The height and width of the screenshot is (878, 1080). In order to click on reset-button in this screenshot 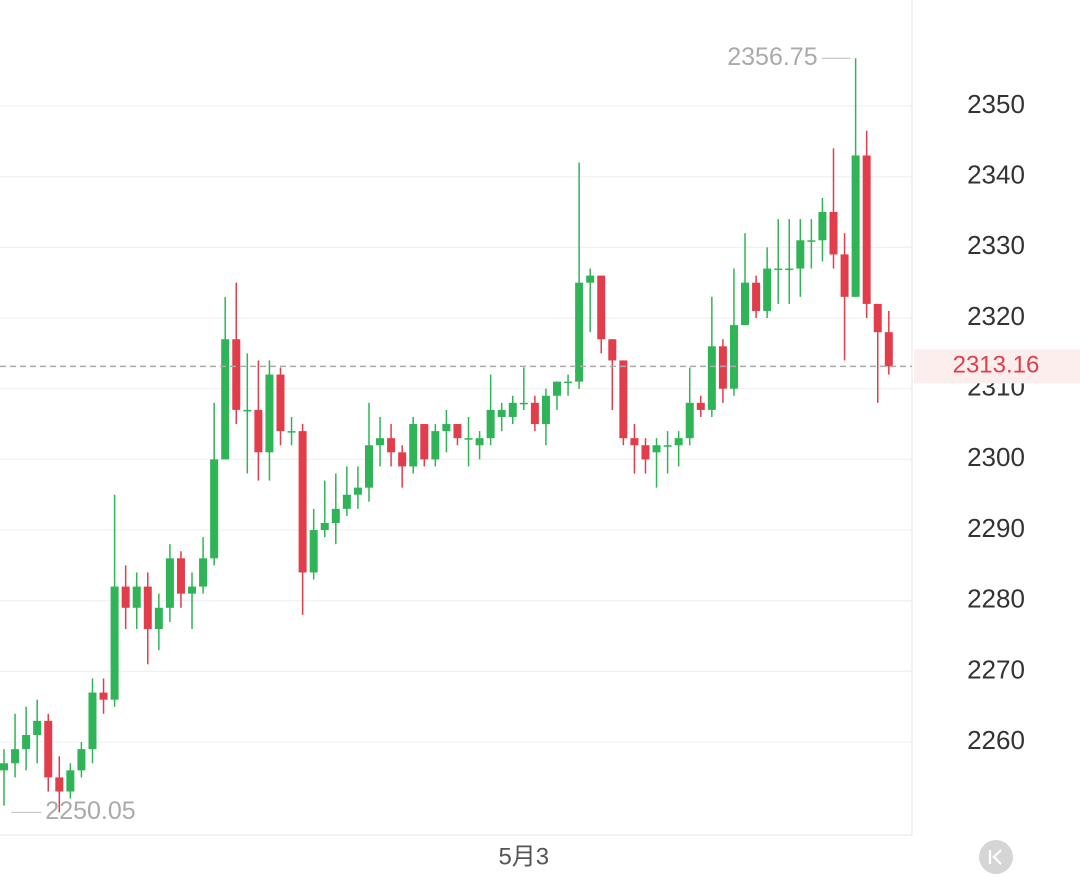, I will do `click(996, 857)`.